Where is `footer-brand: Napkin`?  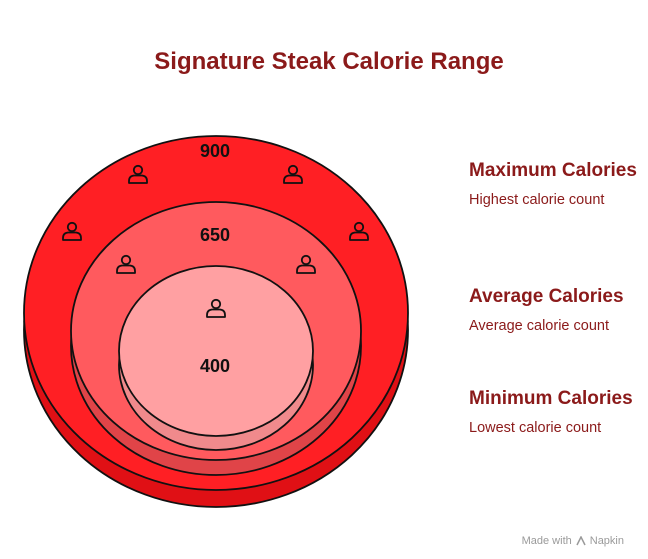 footer-brand: Napkin is located at coordinates (606, 541).